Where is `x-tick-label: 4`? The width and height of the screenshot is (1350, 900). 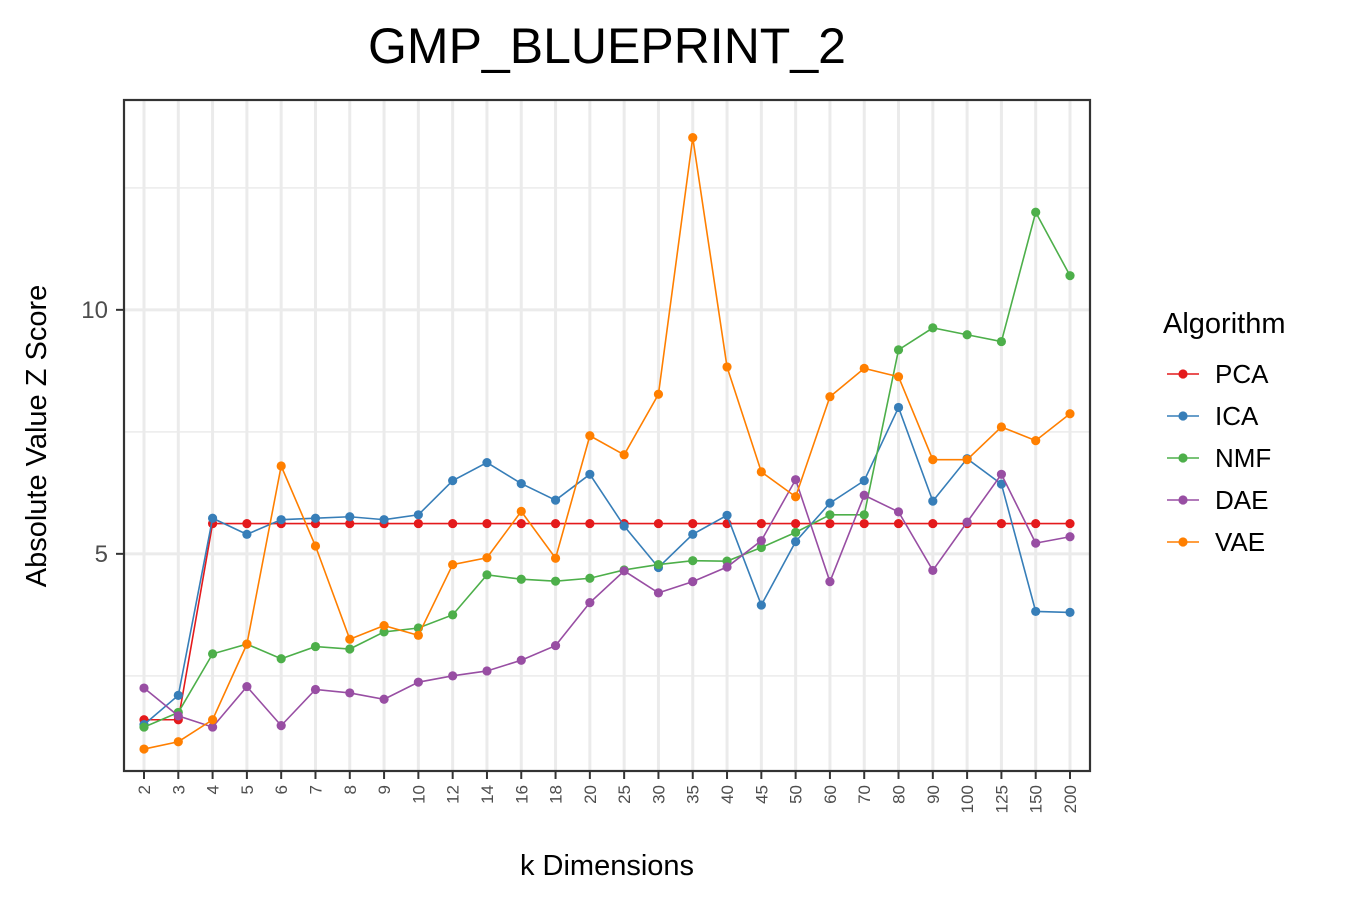
x-tick-label: 4 is located at coordinates (213, 789).